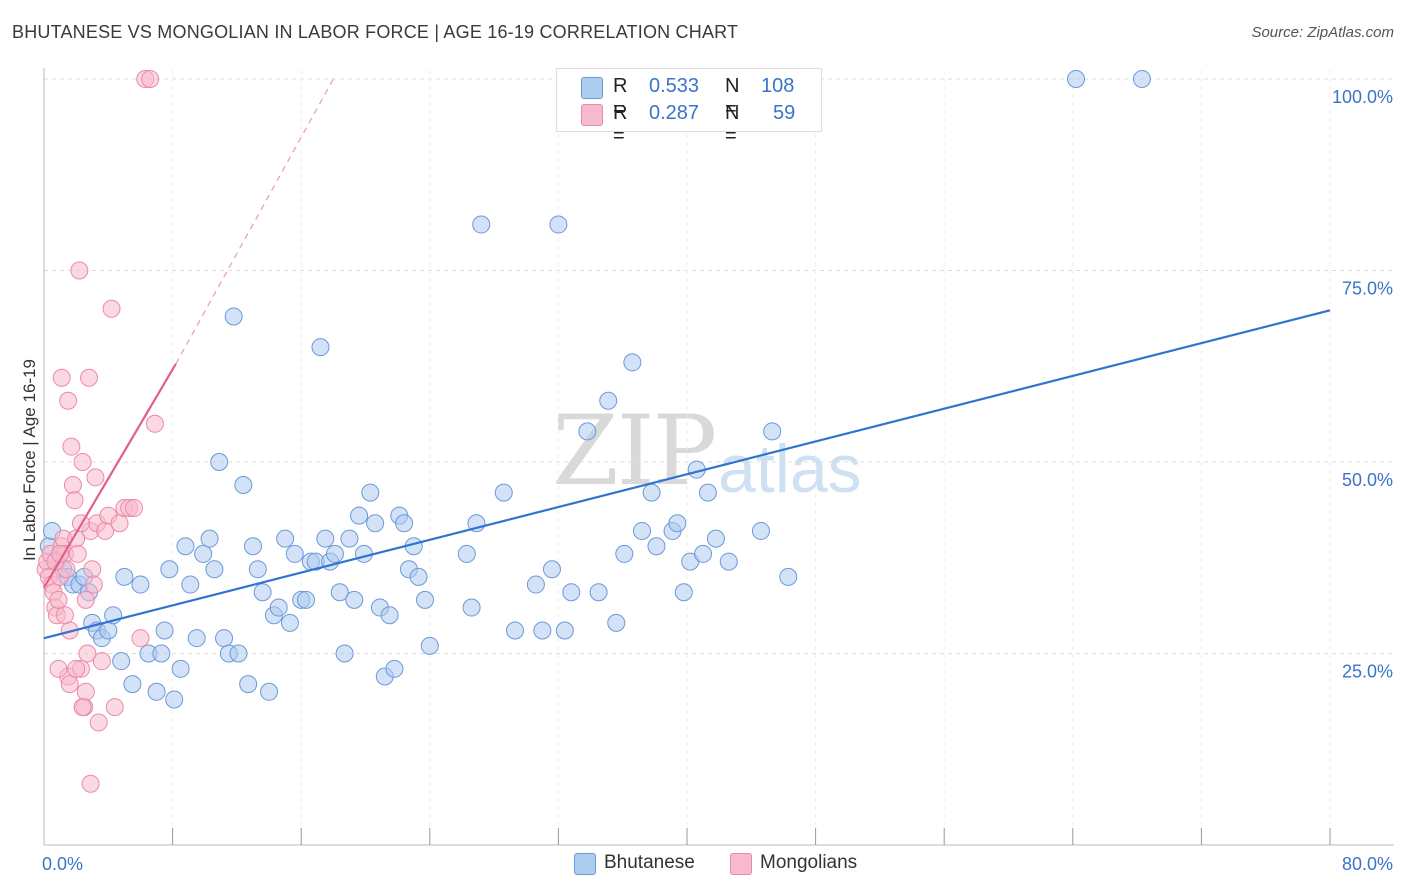 This screenshot has width=1406, height=892. What do you see at coordinates (592, 115) in the screenshot?
I see `mongolians-swatch` at bounding box center [592, 115].